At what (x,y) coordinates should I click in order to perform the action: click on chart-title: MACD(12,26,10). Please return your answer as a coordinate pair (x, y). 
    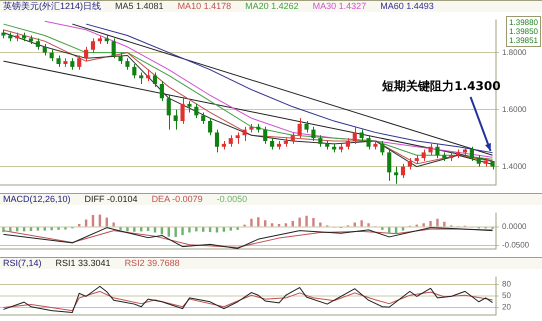
    Looking at the image, I should click on (37, 199).